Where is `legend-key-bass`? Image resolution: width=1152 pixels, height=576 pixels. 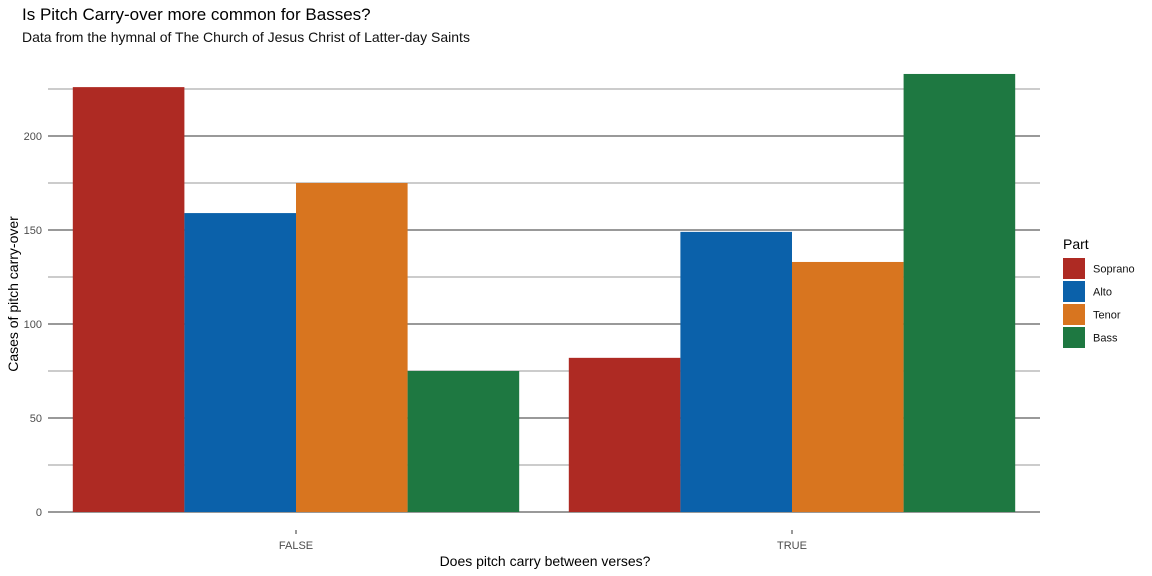 legend-key-bass is located at coordinates (1074, 337).